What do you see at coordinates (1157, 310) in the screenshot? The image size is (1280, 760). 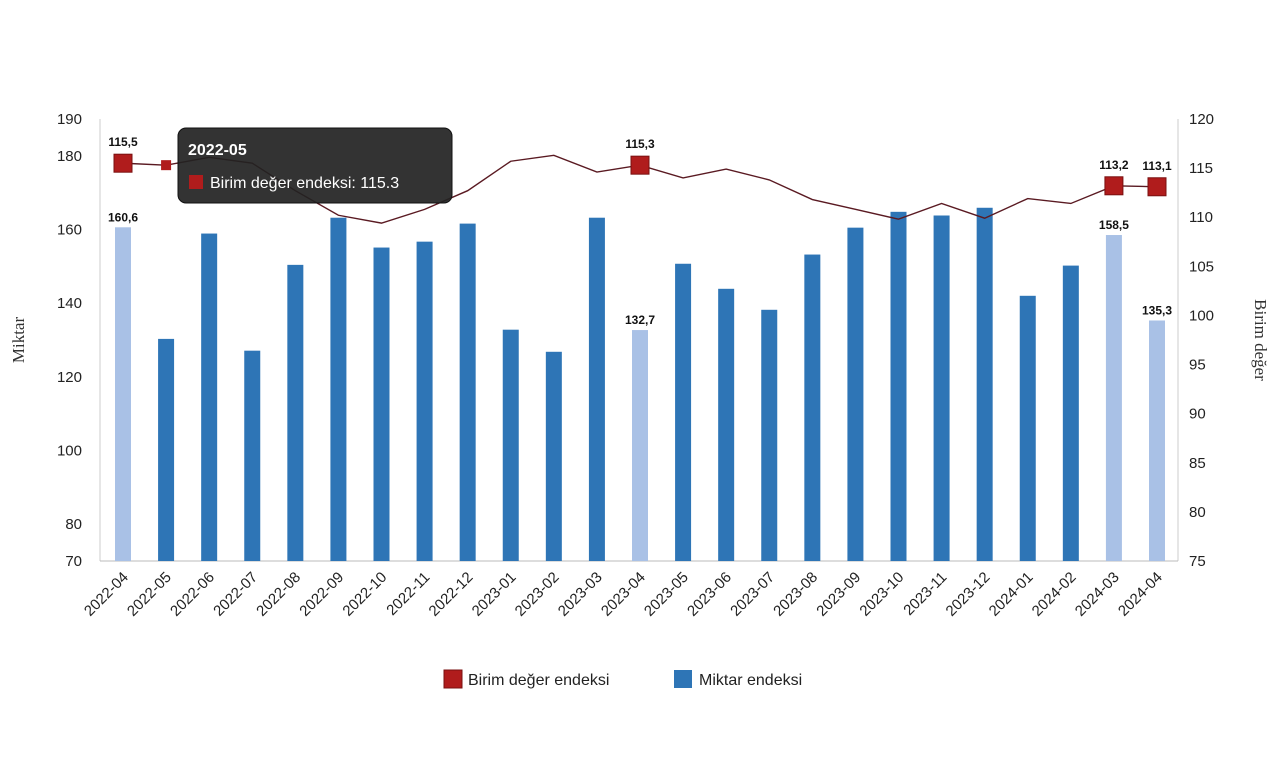 I see `bar-data-label: 135,3` at bounding box center [1157, 310].